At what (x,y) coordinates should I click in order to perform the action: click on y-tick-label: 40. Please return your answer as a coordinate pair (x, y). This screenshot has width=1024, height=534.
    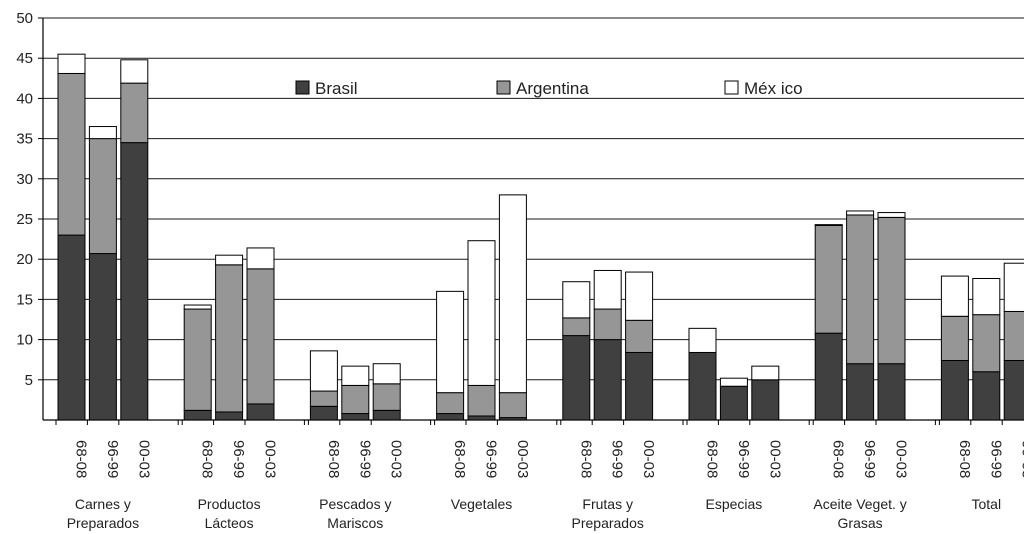
    Looking at the image, I should click on (24, 98).